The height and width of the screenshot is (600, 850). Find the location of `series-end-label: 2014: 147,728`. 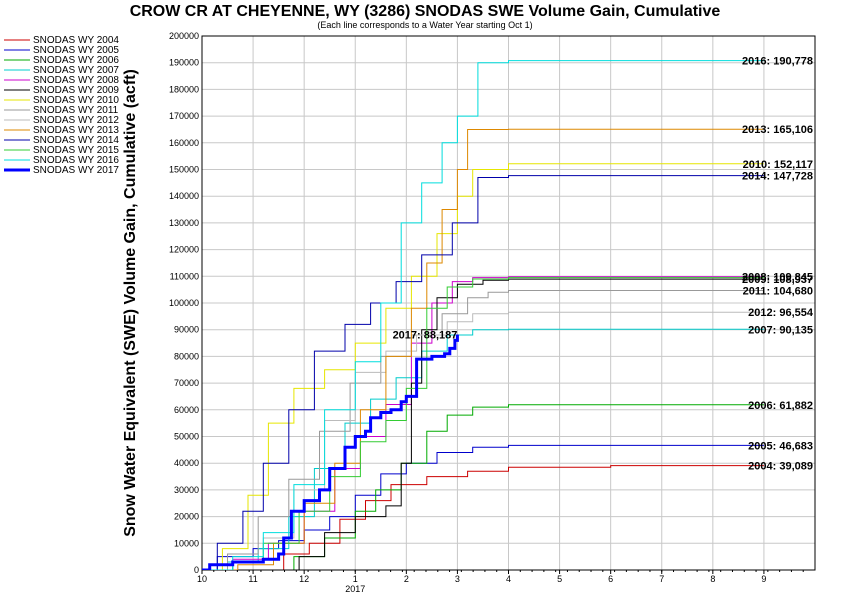

series-end-label: 2014: 147,728 is located at coordinates (777, 177).